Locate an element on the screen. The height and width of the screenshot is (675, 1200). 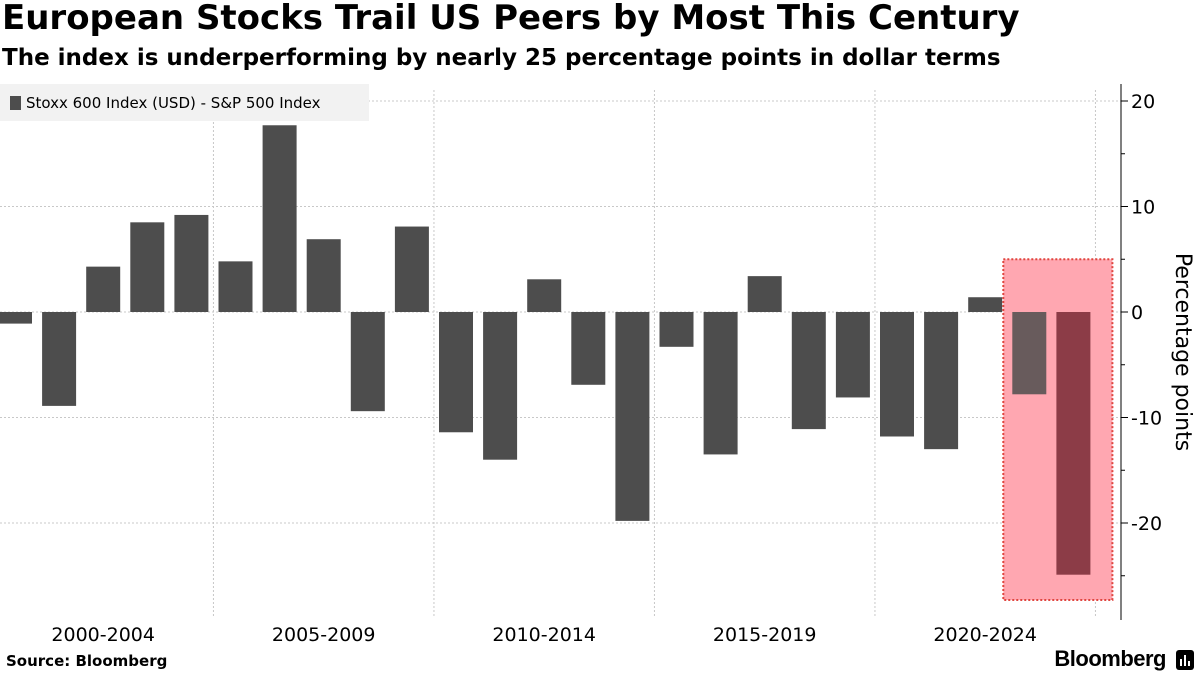
bloomberg-terminal-icon is located at coordinates (1185, 660).